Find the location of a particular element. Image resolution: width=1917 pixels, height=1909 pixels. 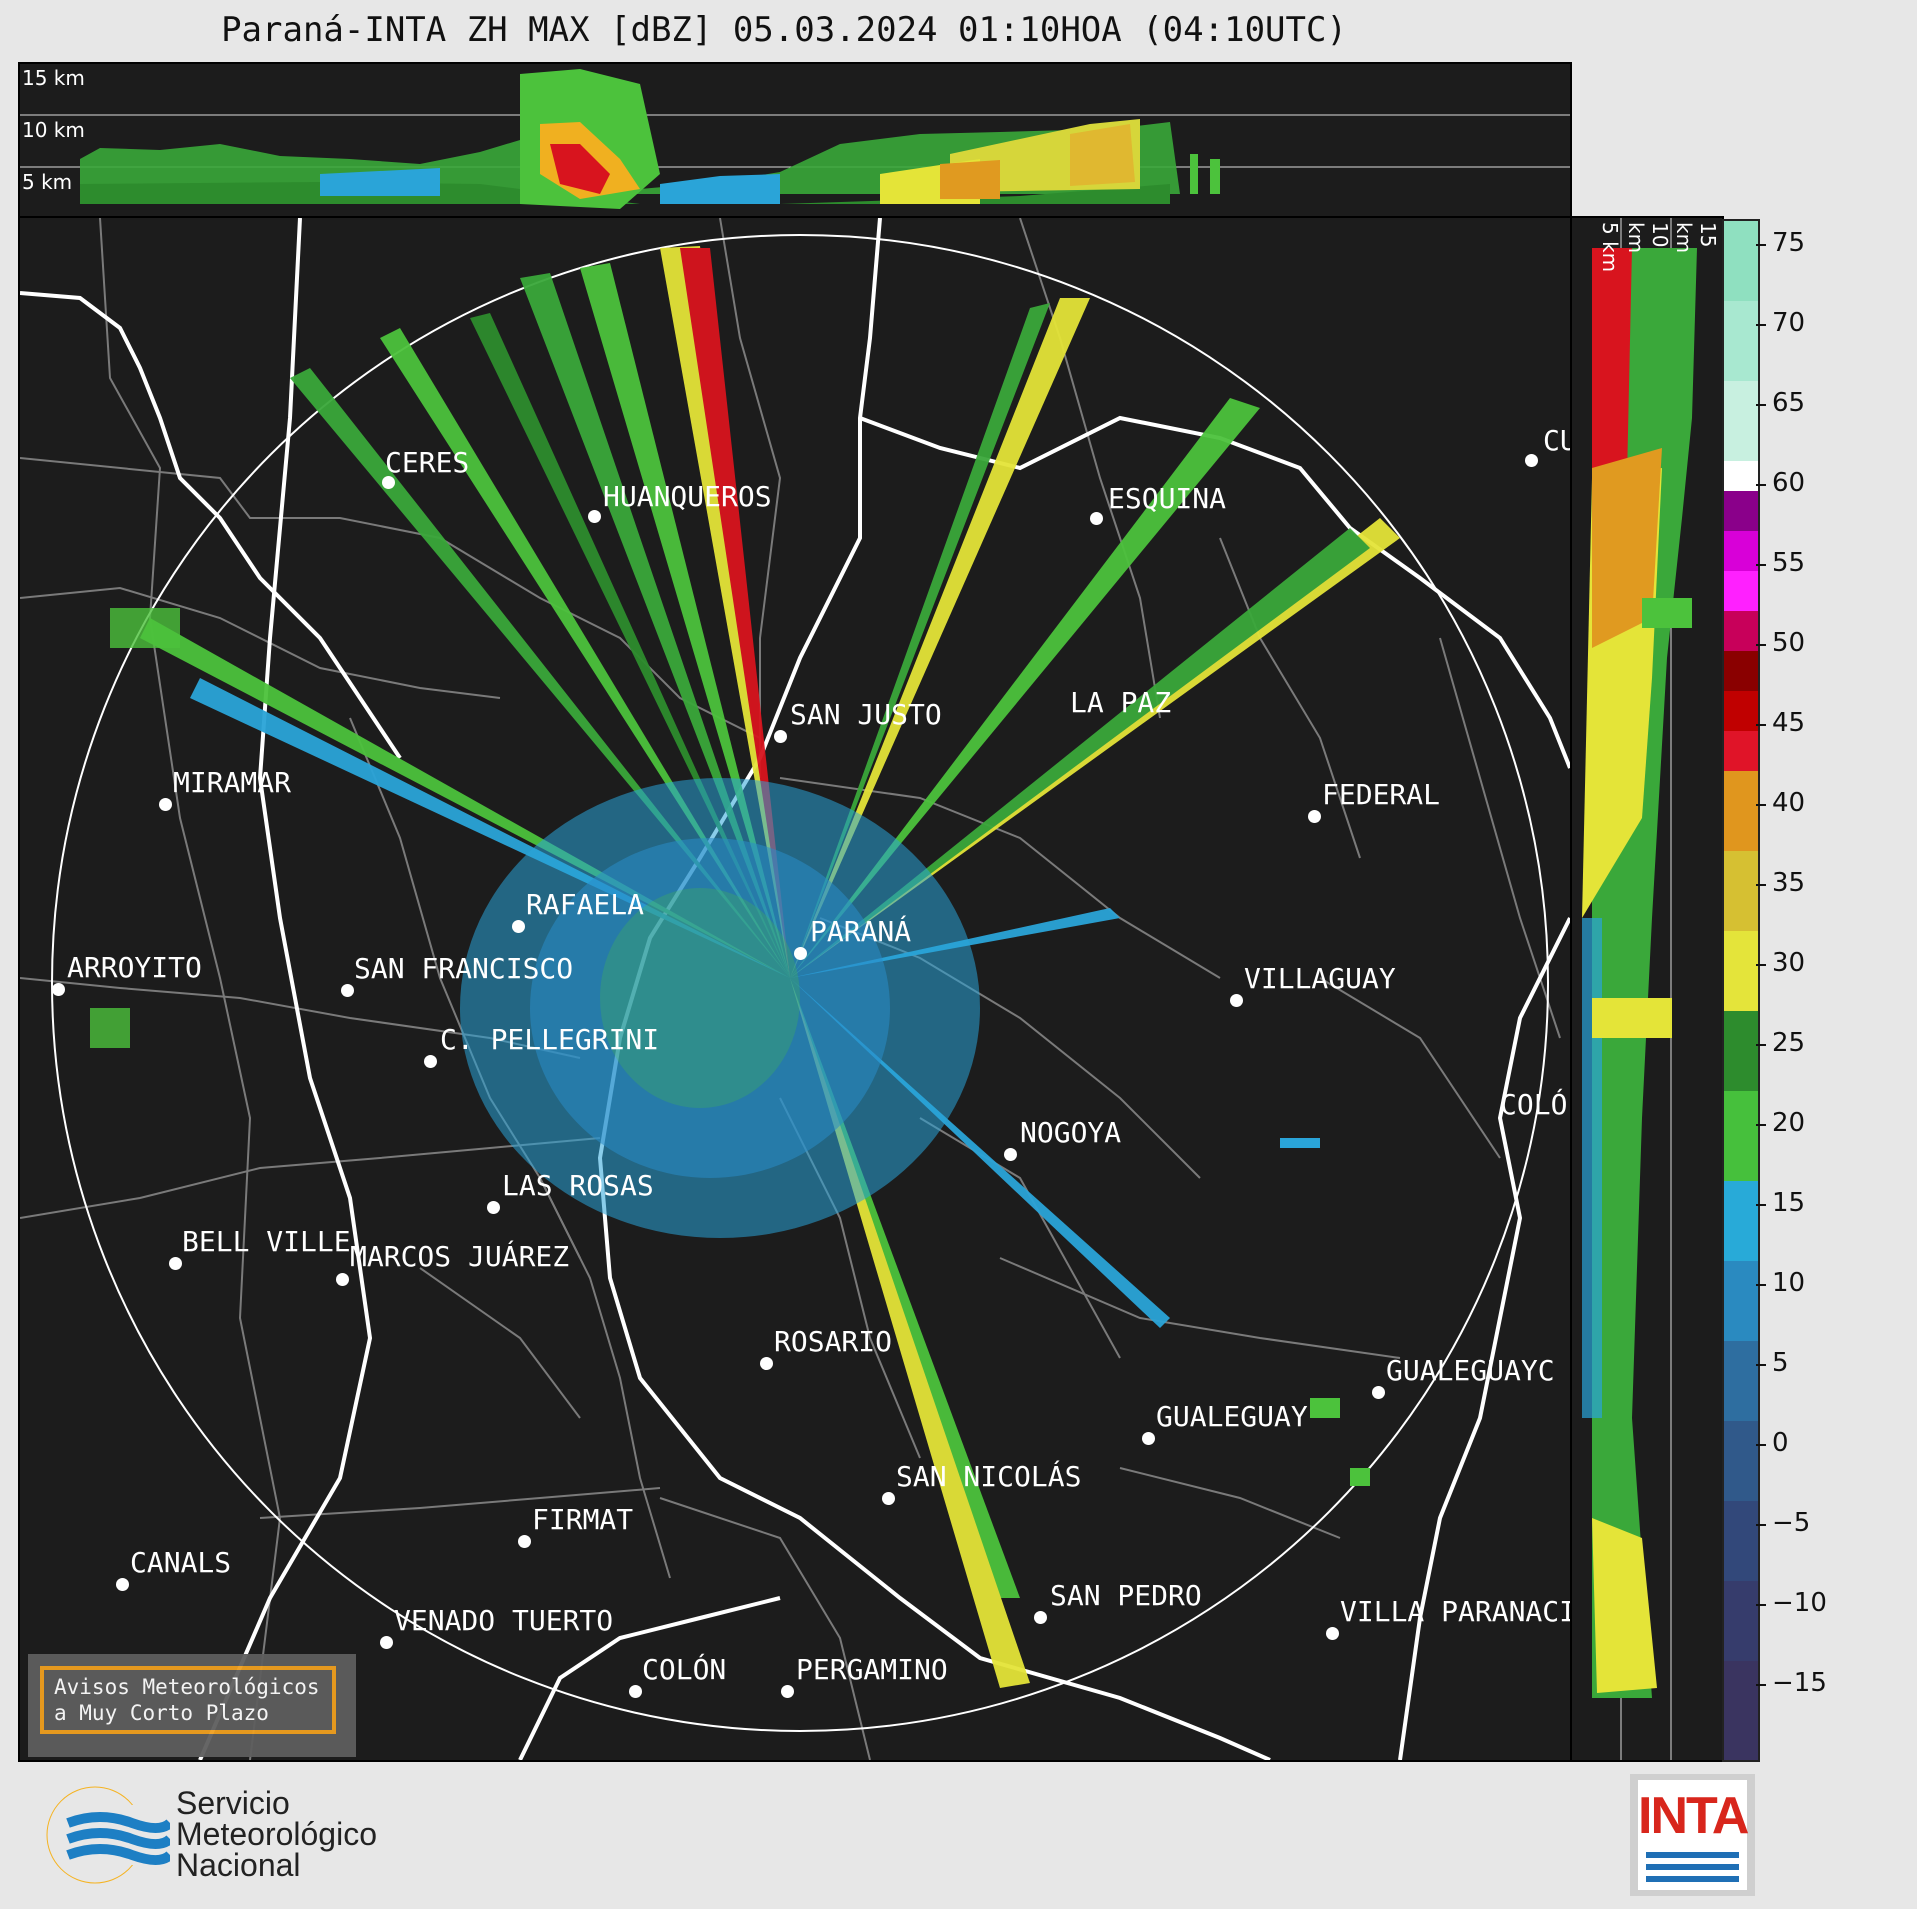

city-label-gualeguaychu: GUALEGUAYC is located at coordinates (1470, 1370).